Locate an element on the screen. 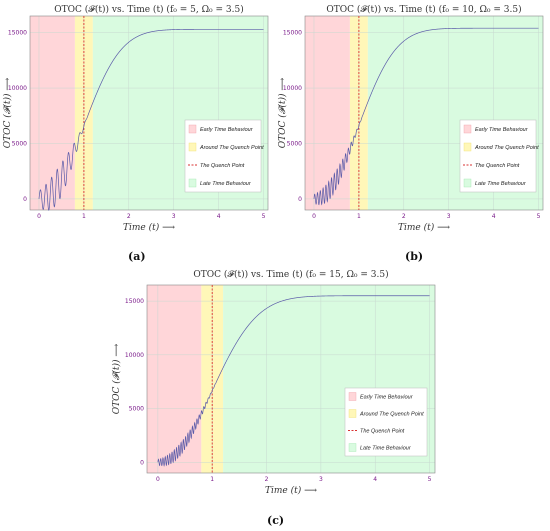  caption-a: (a) is located at coordinates (137, 256).